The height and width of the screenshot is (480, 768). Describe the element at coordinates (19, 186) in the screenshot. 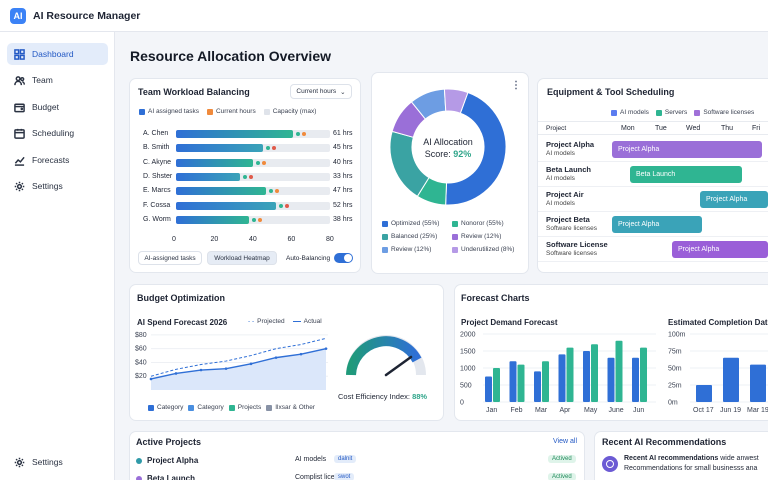

I see `gear-icon` at that location.